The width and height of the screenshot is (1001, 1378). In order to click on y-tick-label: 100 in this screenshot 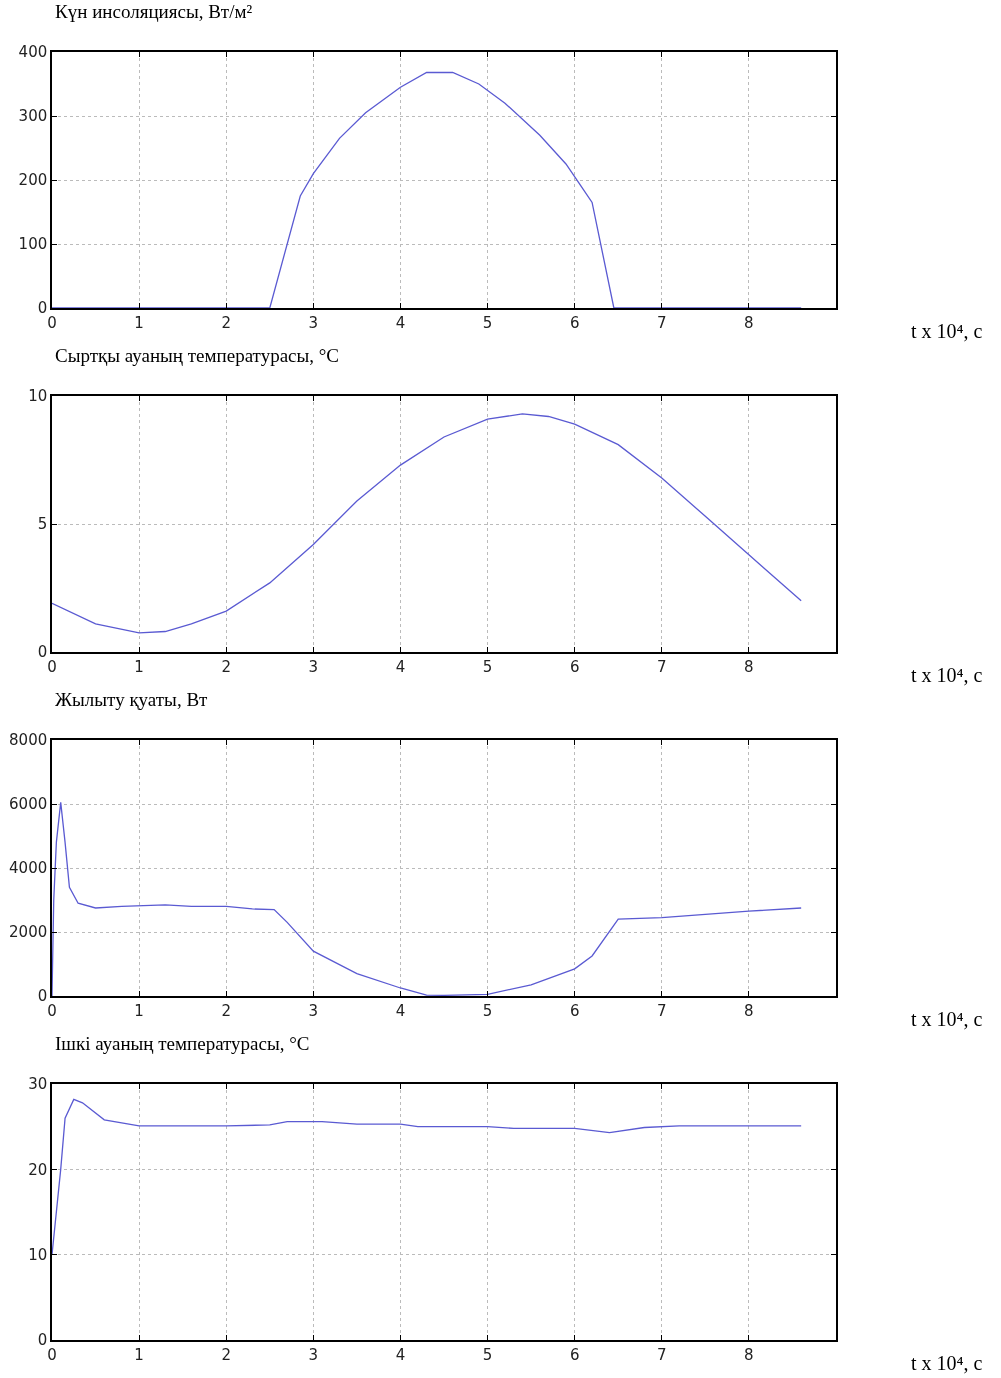, I will do `click(33, 244)`.